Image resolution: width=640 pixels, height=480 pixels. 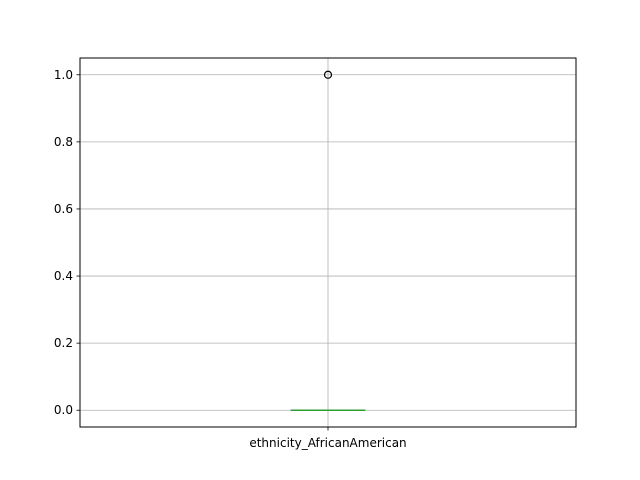 I want to click on y-tick-label: 0.0, so click(x=63, y=410).